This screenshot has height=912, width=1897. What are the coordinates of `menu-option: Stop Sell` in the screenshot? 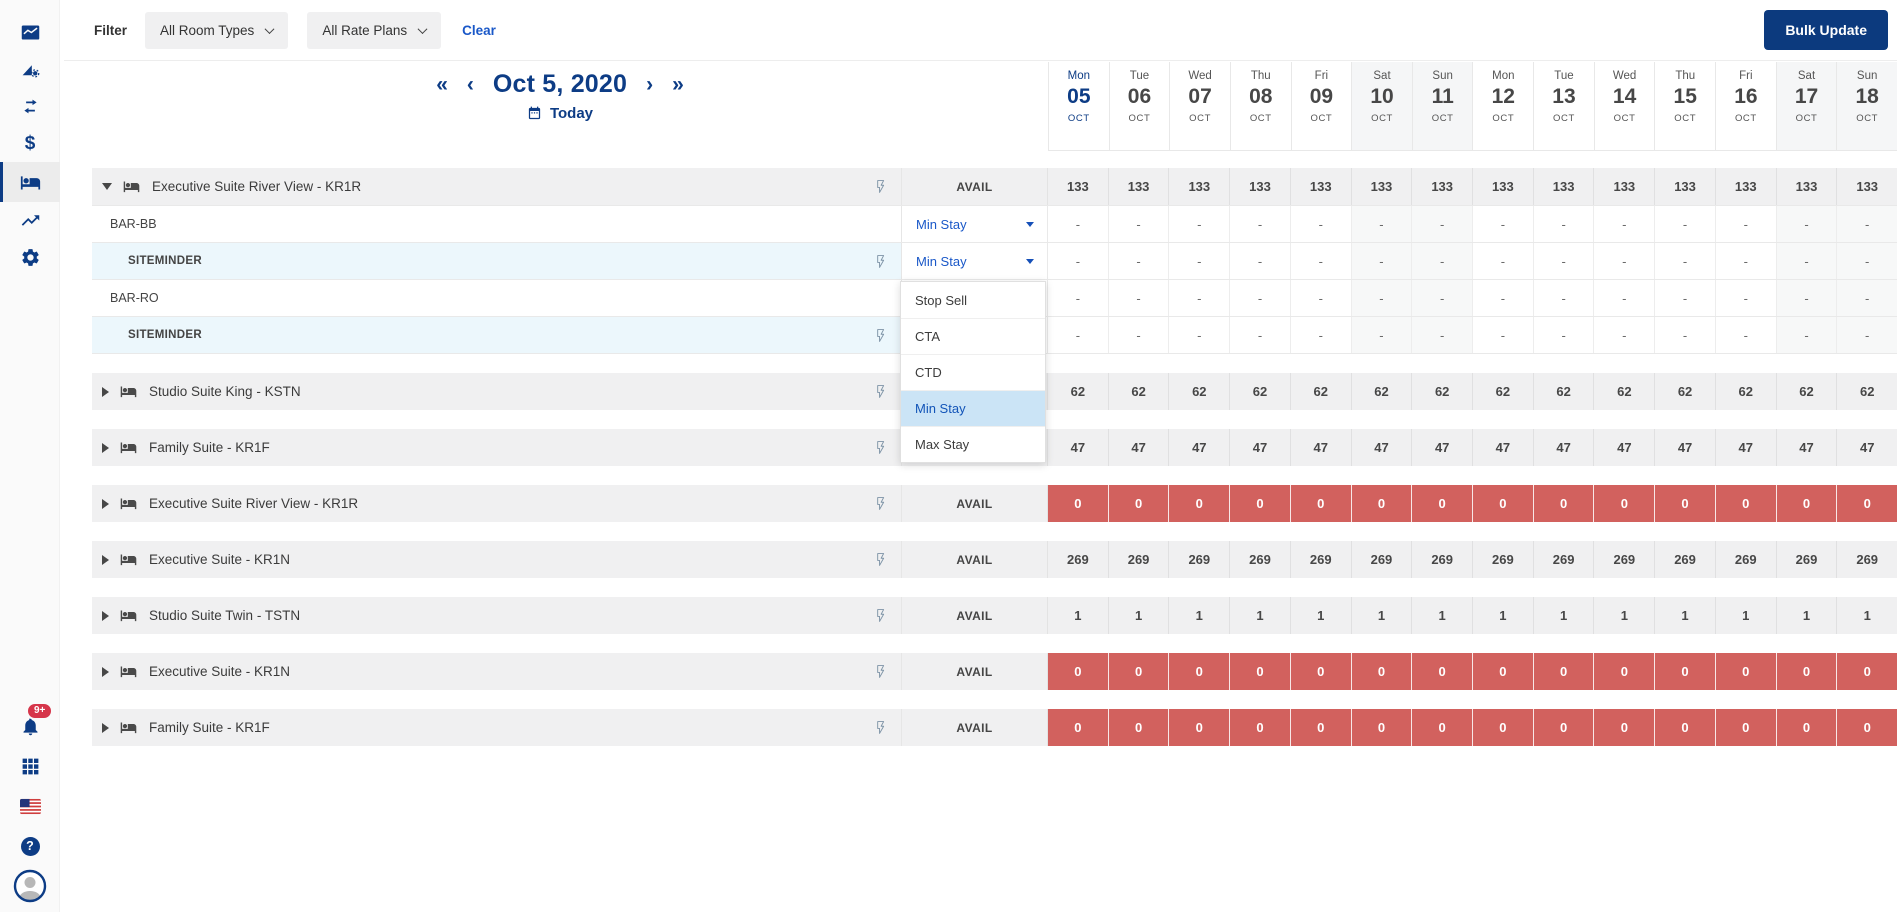 It's located at (941, 300).